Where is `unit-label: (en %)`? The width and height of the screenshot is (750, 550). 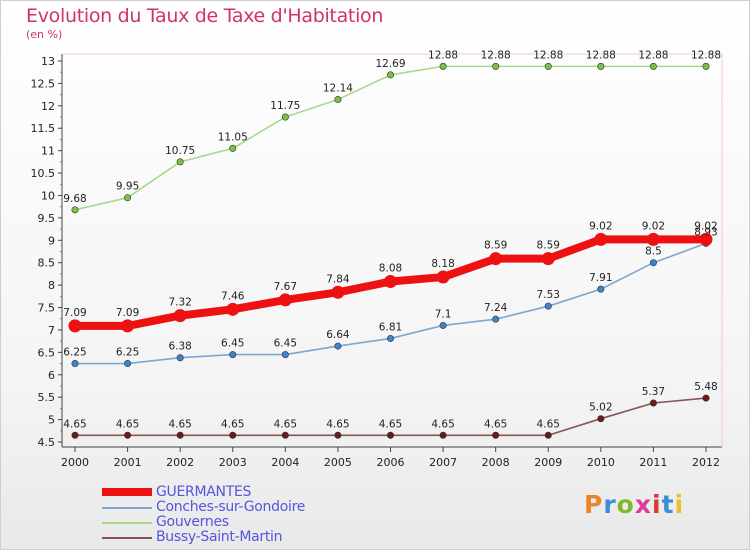
unit-label: (en %) is located at coordinates (44, 34).